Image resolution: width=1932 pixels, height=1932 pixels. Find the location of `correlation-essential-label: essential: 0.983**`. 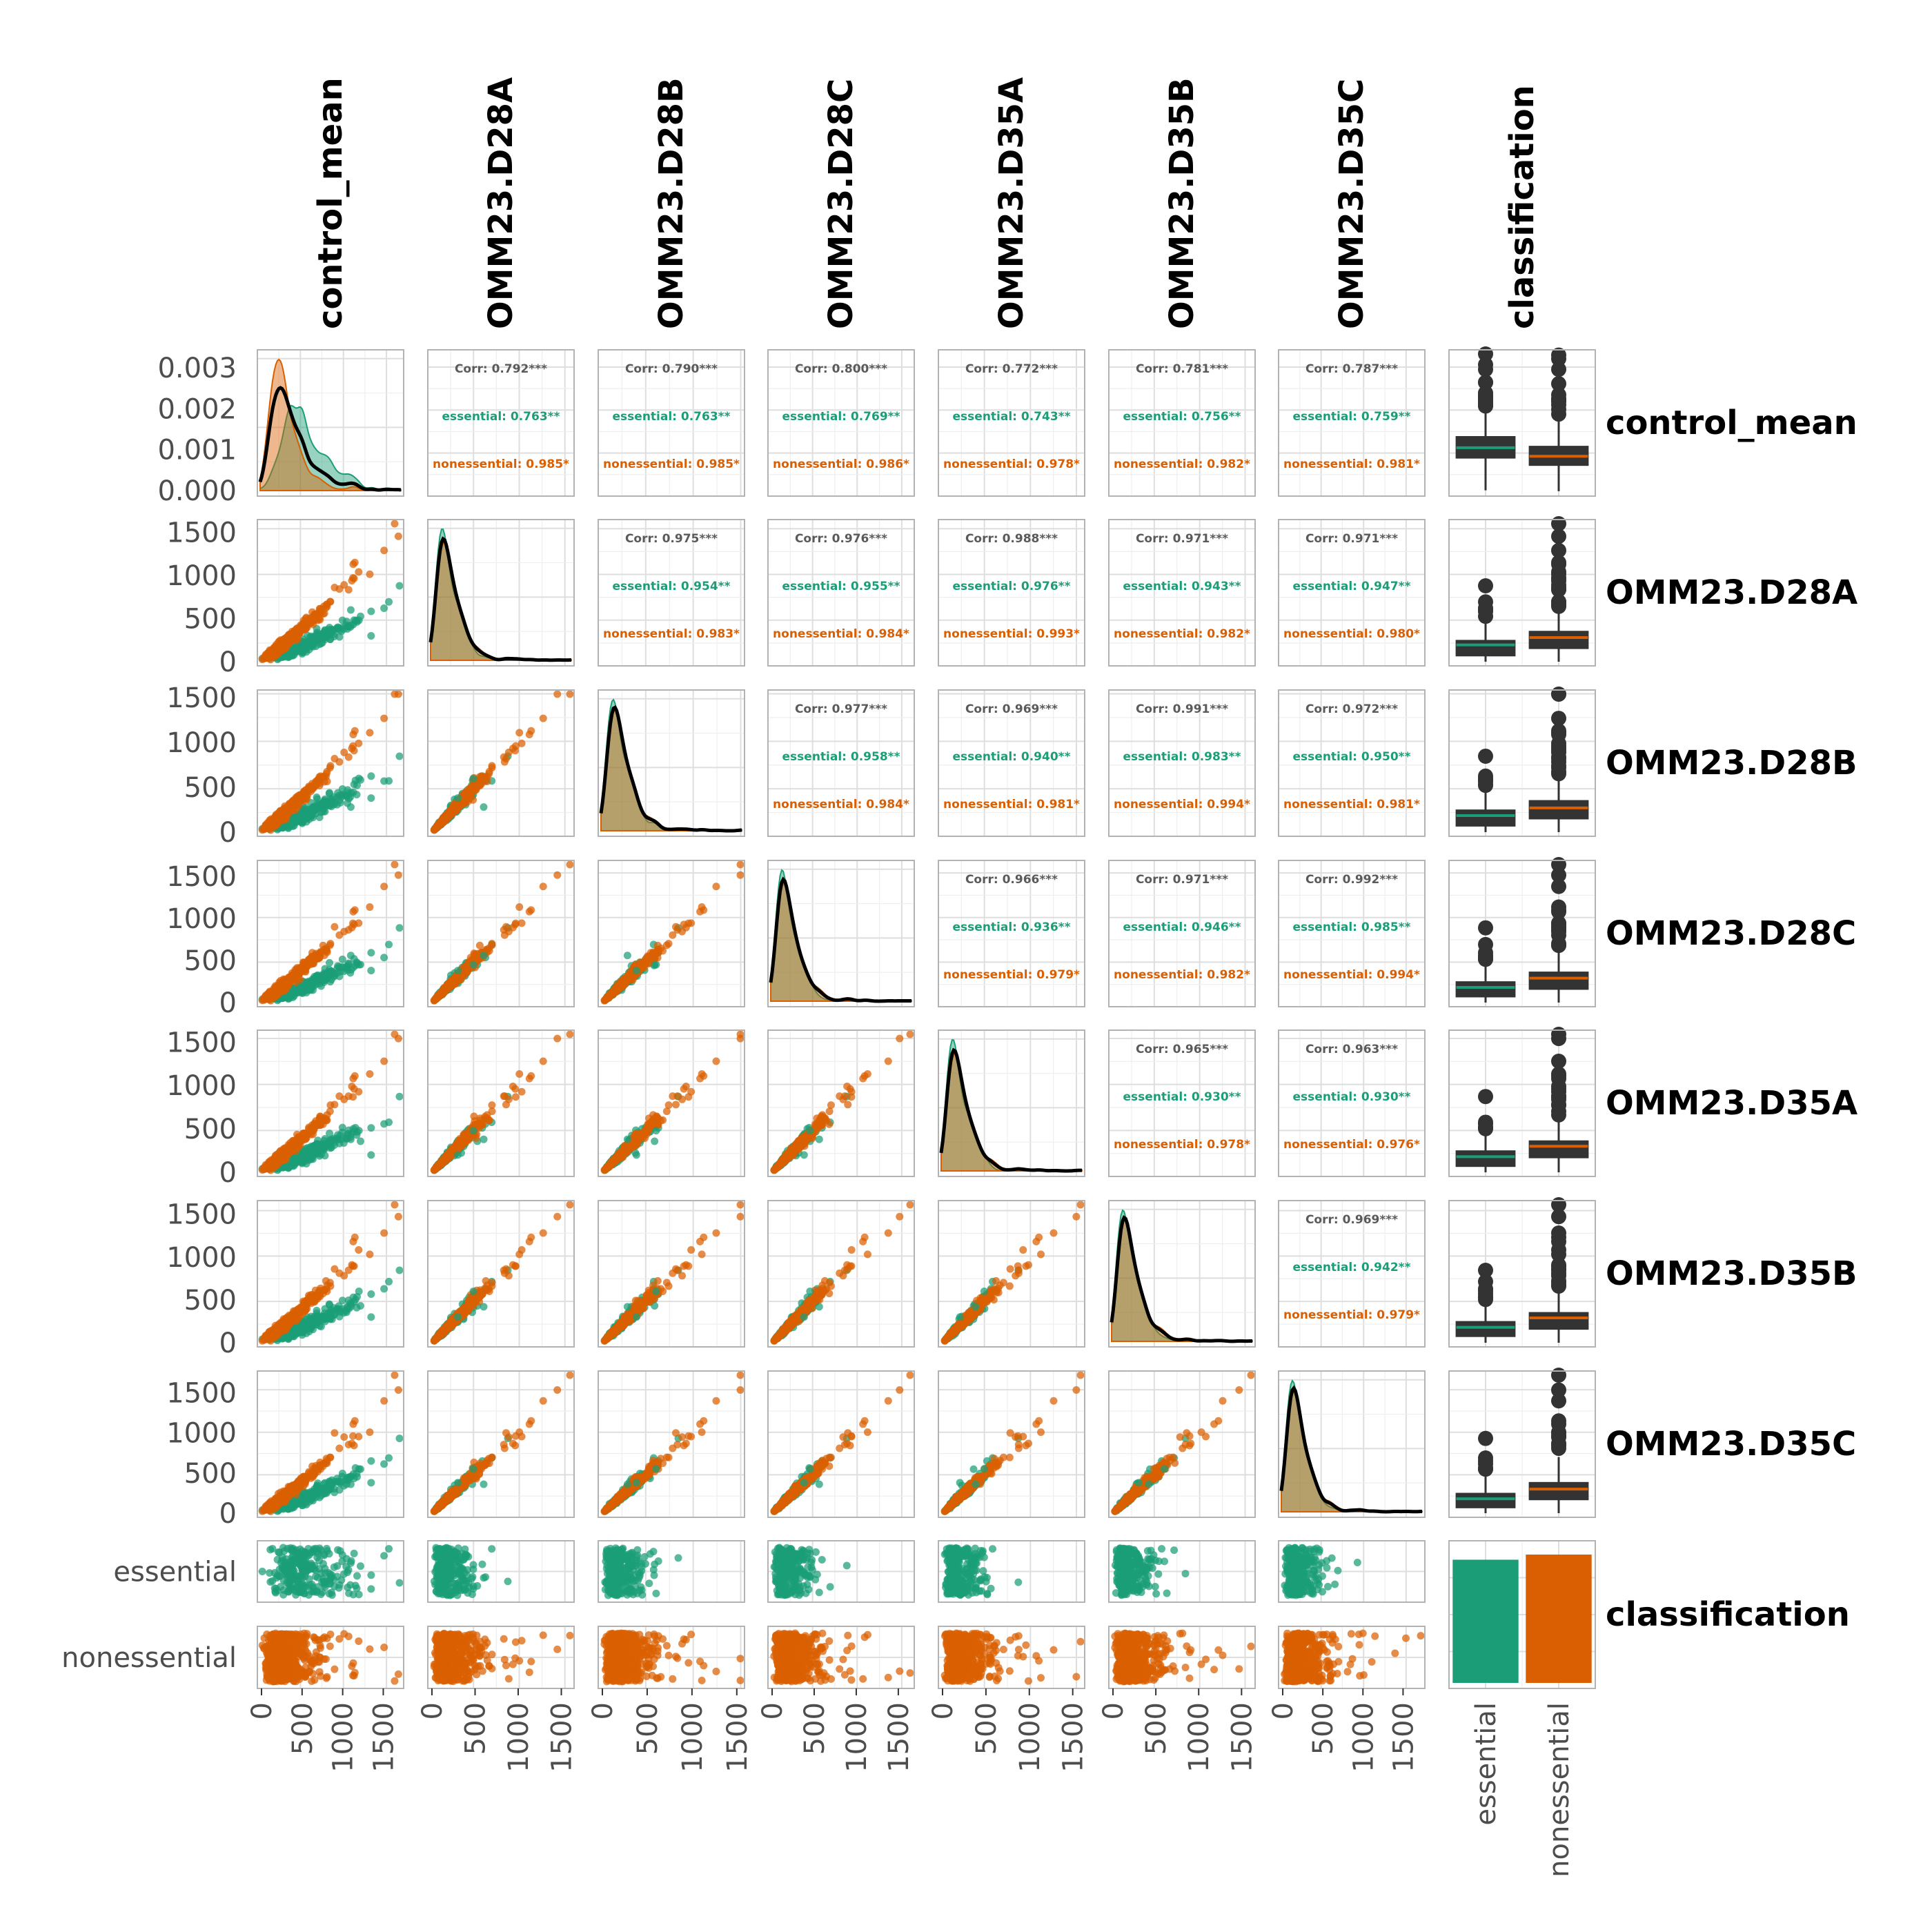

correlation-essential-label: essential: 0.983** is located at coordinates (1182, 757).